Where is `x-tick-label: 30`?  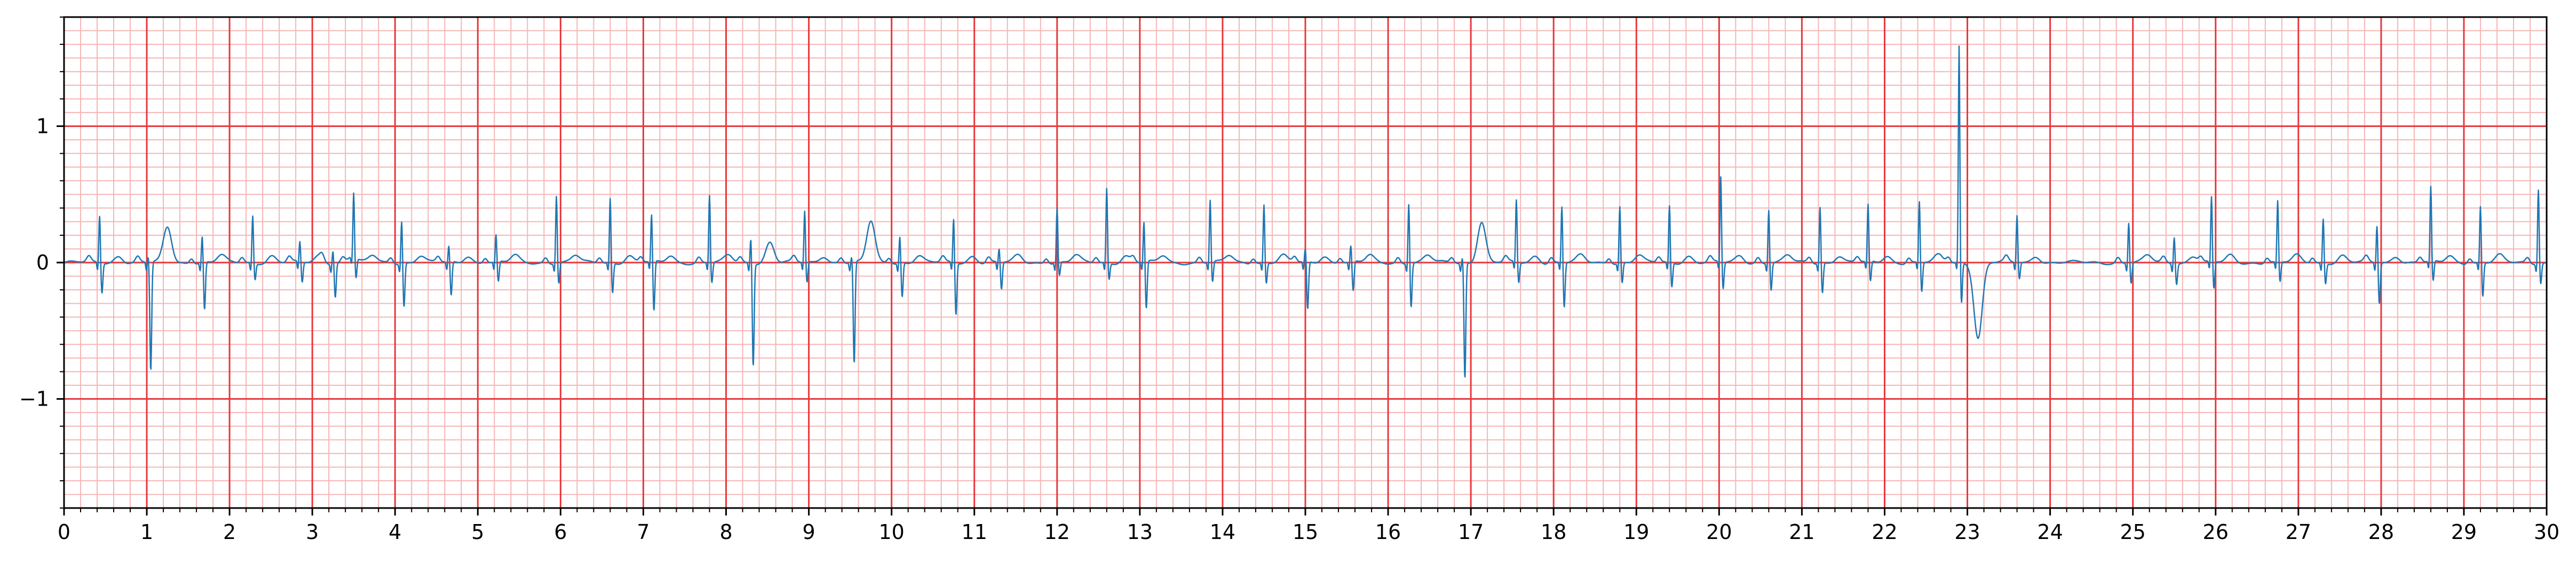
x-tick-label: 30 is located at coordinates (2546, 532).